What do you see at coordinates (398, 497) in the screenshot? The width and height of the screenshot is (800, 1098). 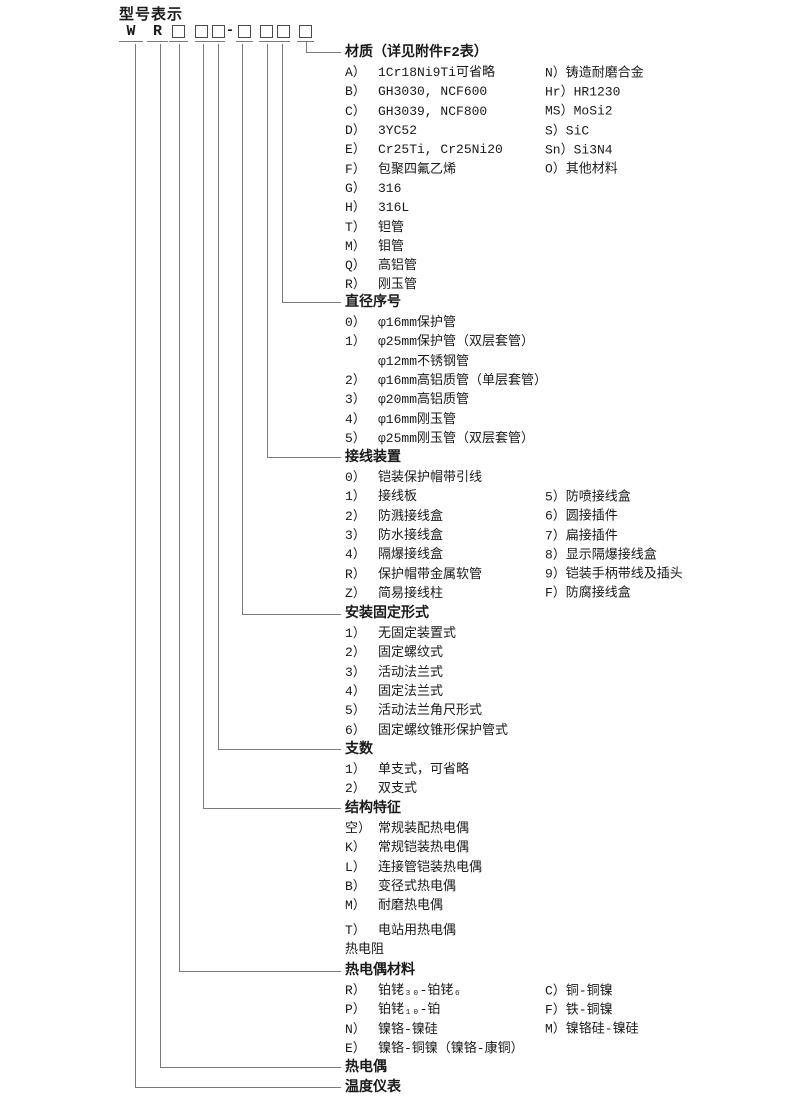 I see `item-label: 接线板` at bounding box center [398, 497].